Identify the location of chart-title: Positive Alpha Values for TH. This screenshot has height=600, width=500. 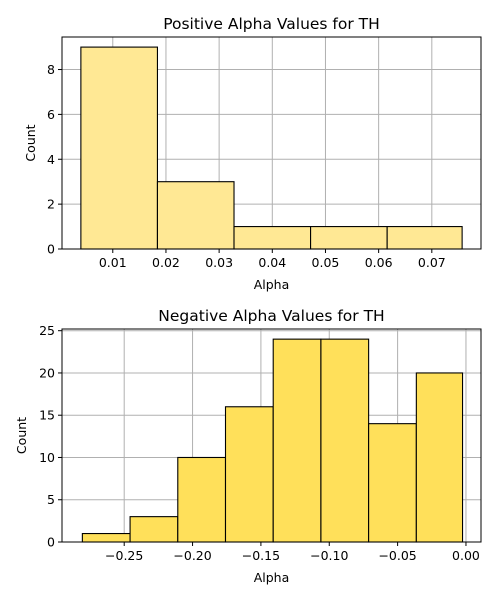
(271, 24).